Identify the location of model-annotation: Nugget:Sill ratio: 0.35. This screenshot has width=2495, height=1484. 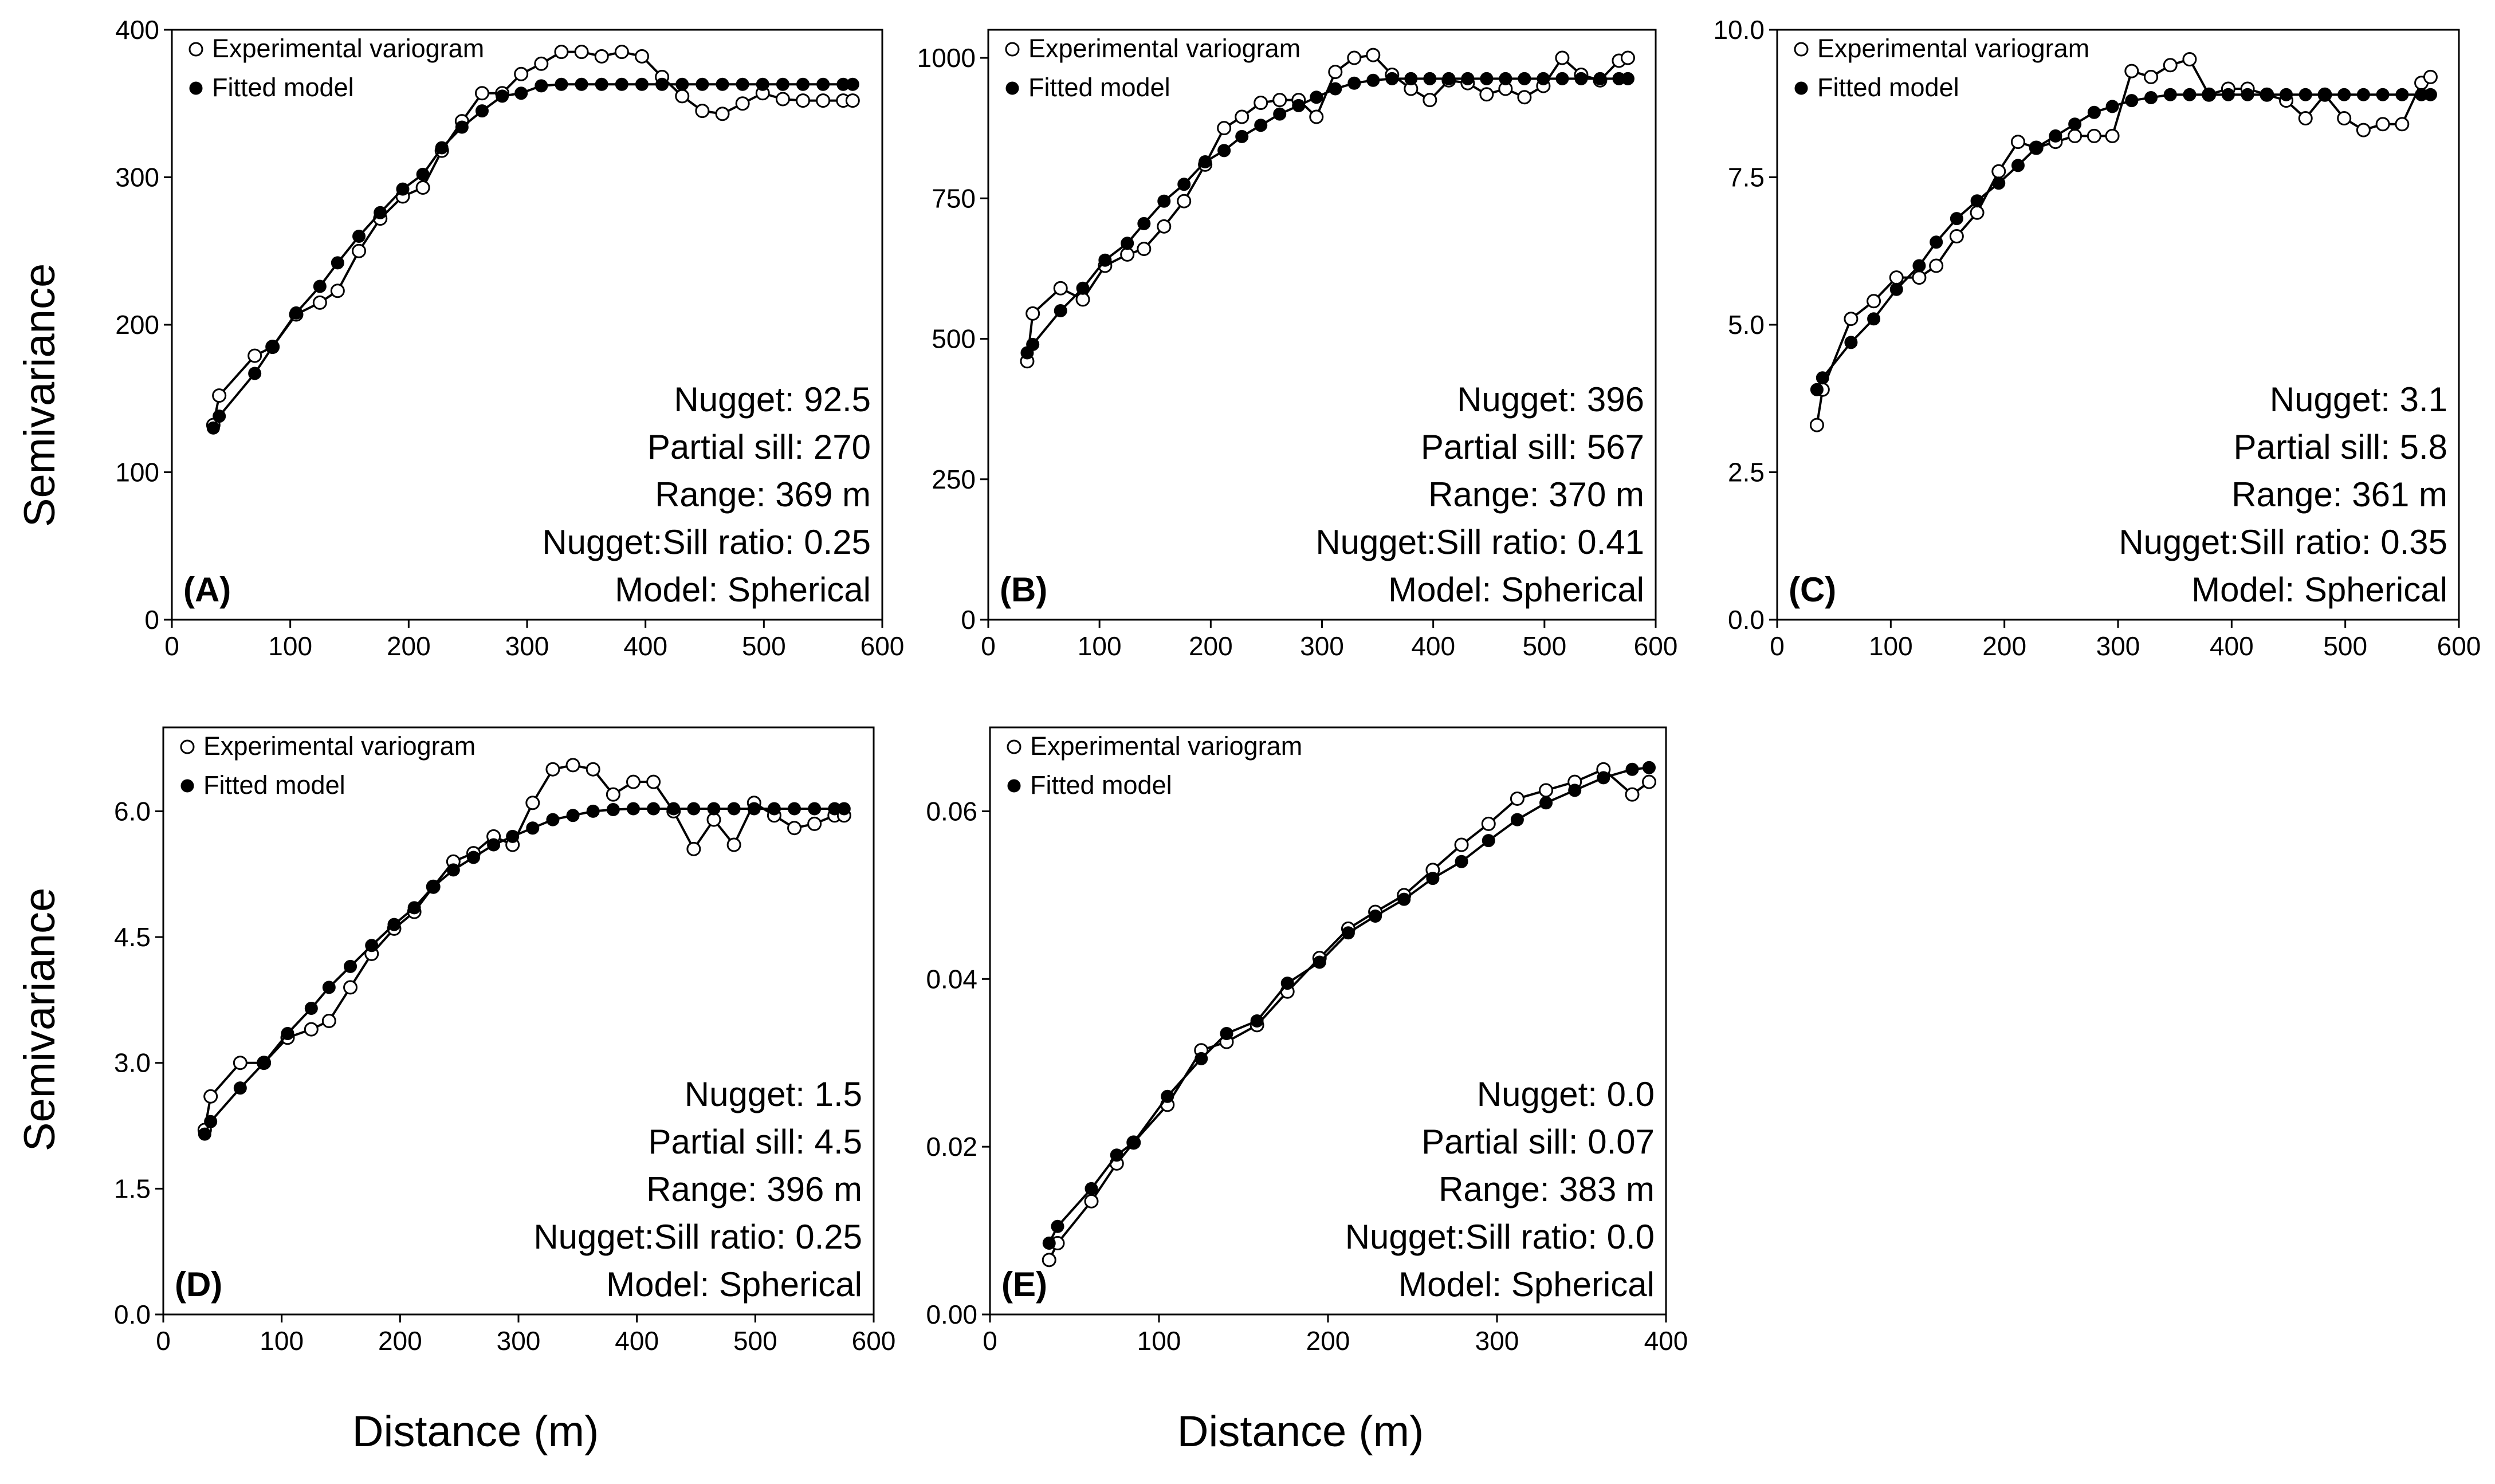
(2283, 542).